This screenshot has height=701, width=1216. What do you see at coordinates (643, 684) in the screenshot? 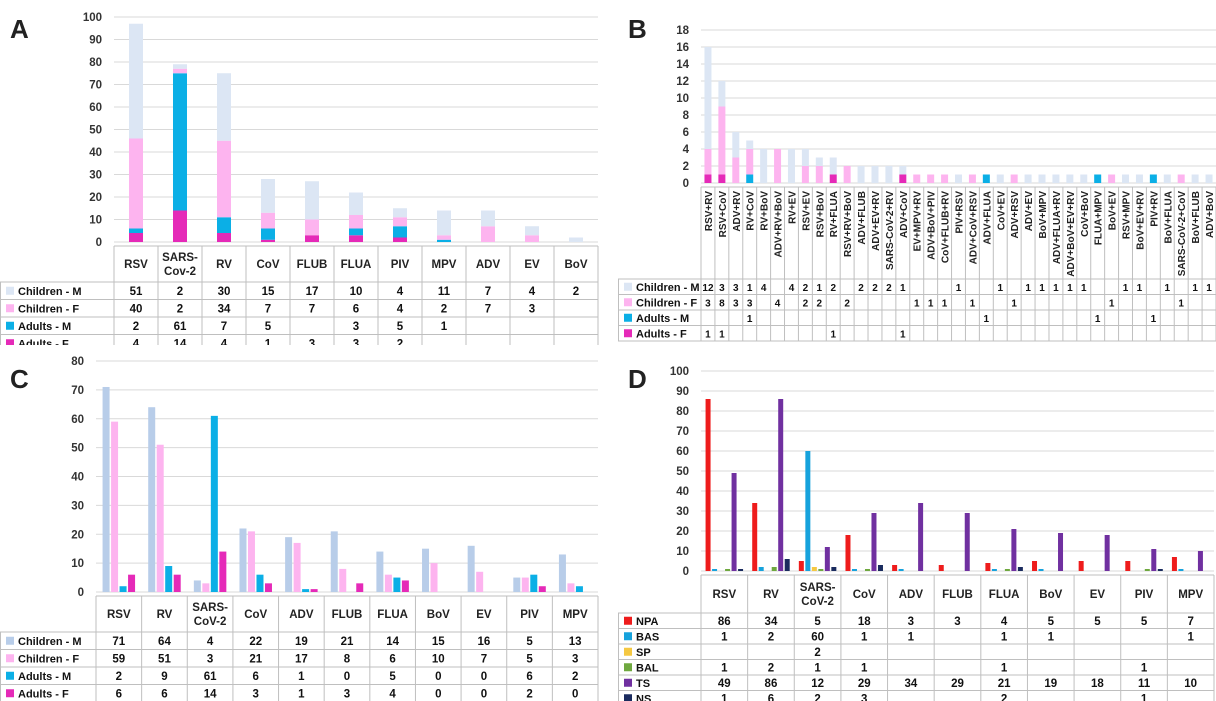
I see `legend-label-d: TS` at bounding box center [643, 684].